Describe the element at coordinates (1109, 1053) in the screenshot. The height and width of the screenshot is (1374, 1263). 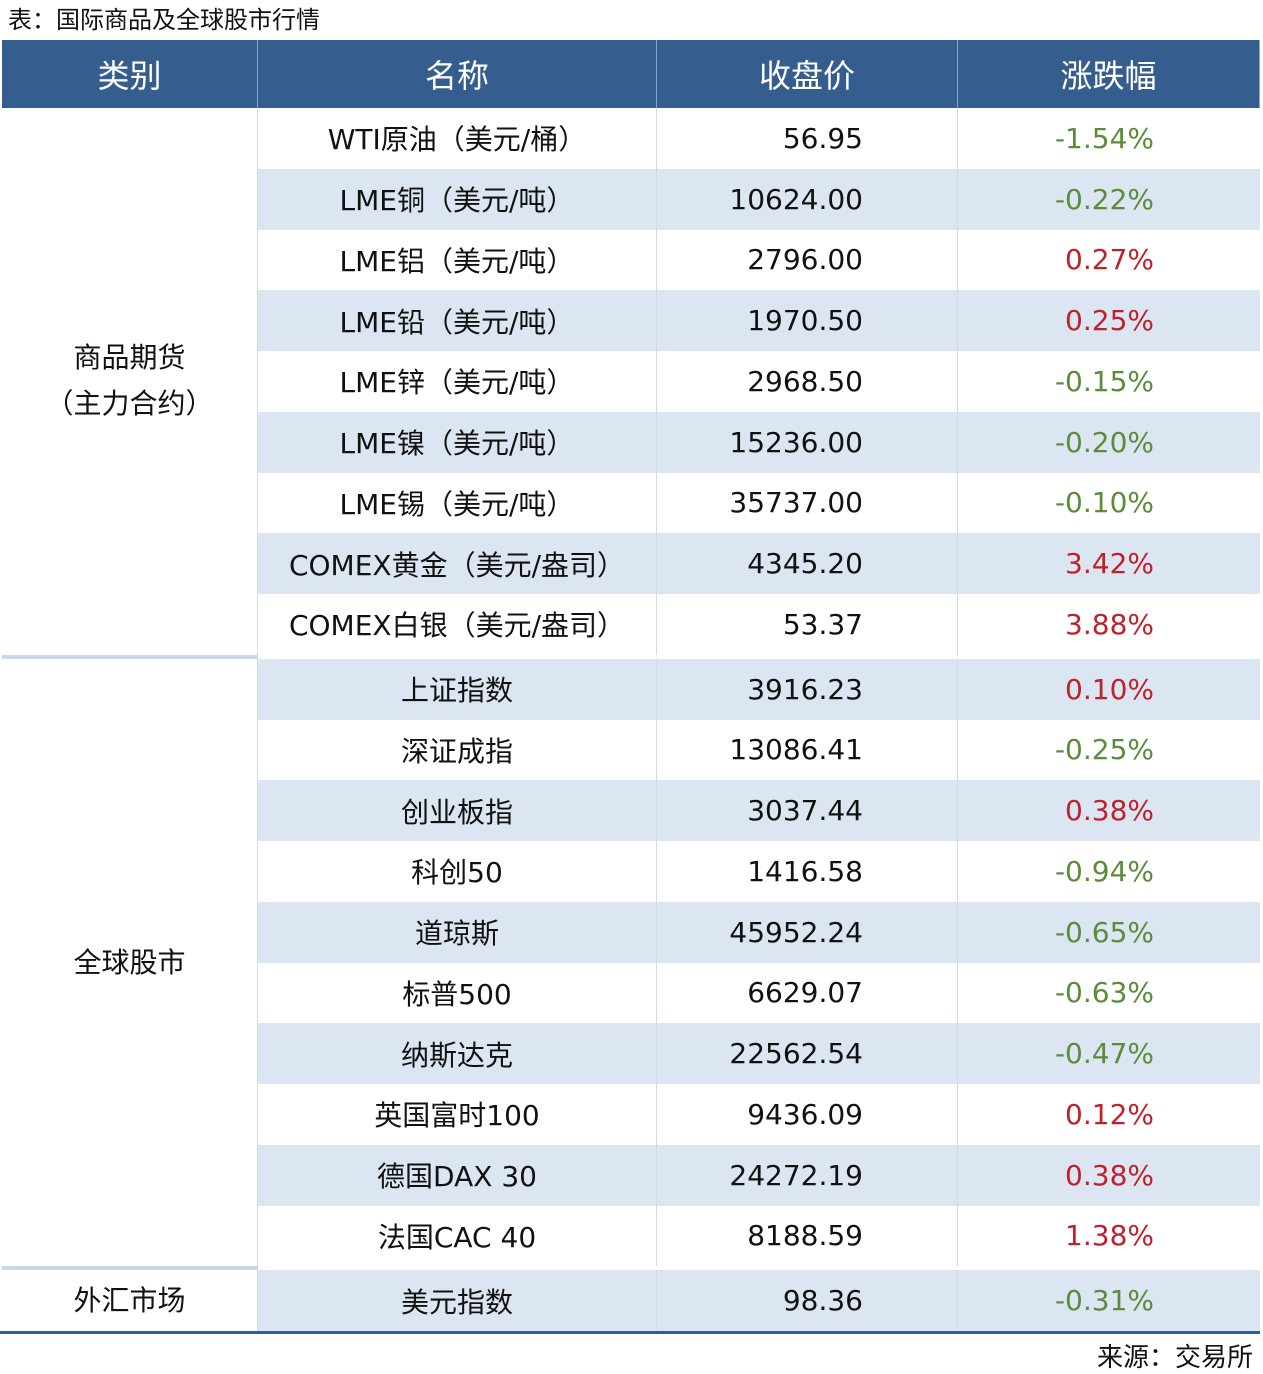
I see `change-cell: -0.47%` at that location.